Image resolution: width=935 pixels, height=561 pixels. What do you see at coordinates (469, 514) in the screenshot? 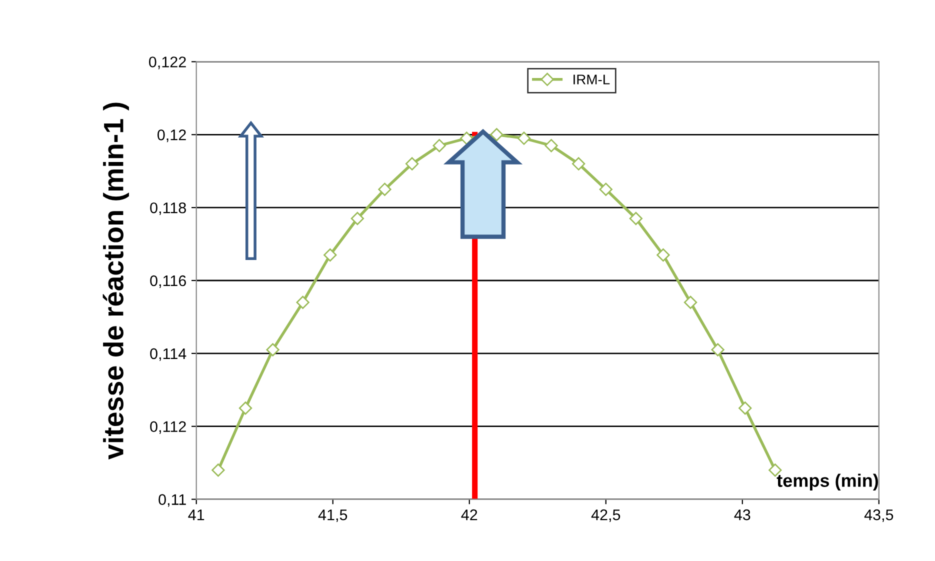
I see `x-tick-label: 42` at bounding box center [469, 514].